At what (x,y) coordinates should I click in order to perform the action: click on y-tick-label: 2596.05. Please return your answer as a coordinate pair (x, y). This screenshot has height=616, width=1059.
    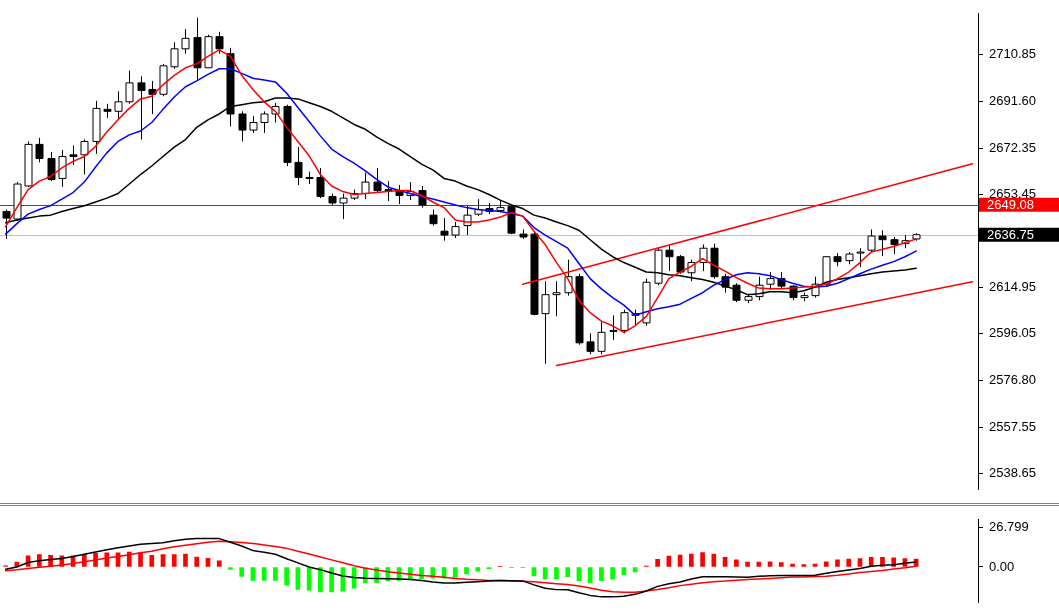
    Looking at the image, I should click on (1012, 333).